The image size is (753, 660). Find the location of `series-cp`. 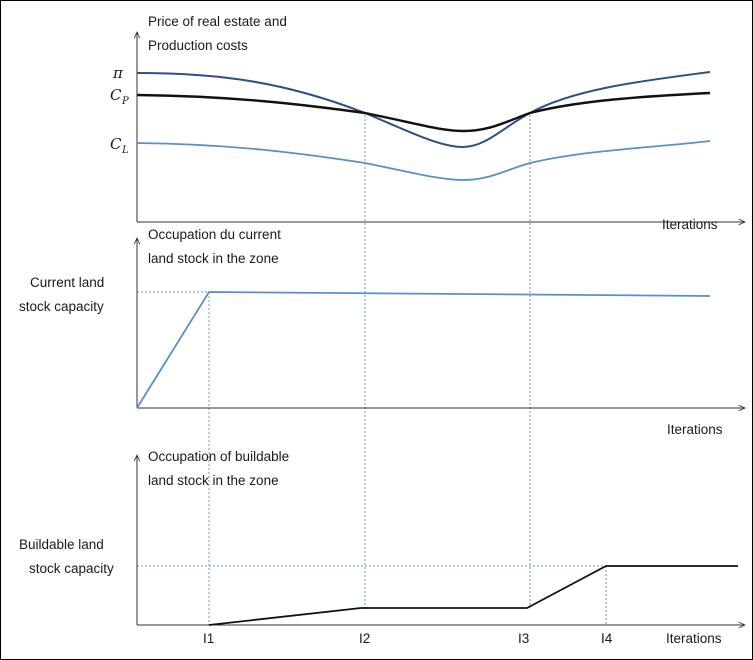

series-cp is located at coordinates (423, 112).